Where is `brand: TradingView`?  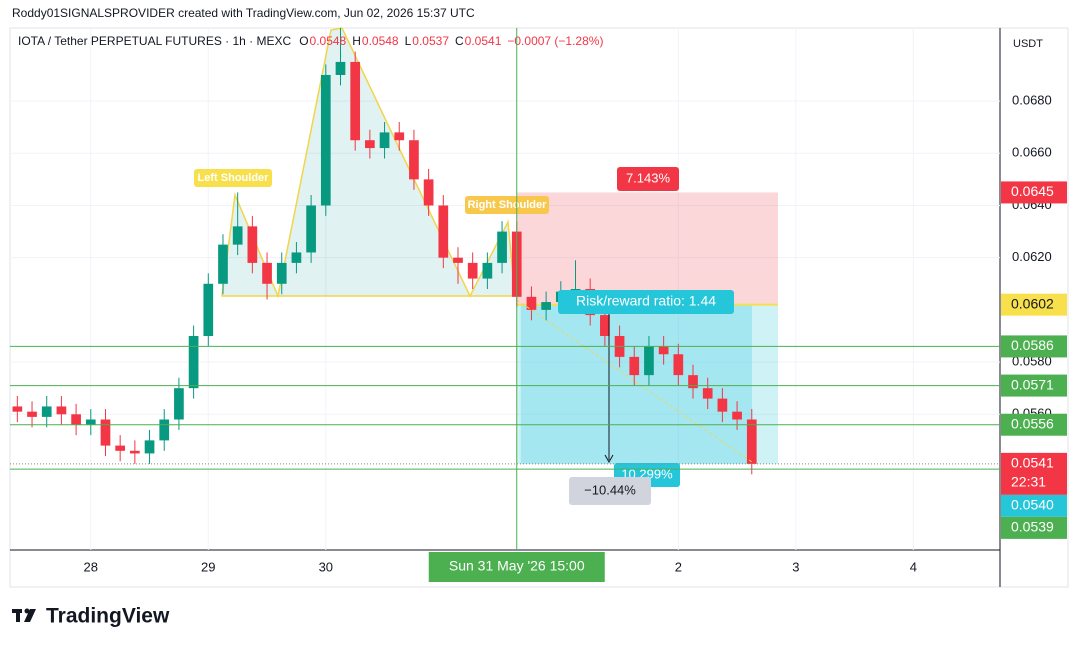
brand: TradingView is located at coordinates (108, 616).